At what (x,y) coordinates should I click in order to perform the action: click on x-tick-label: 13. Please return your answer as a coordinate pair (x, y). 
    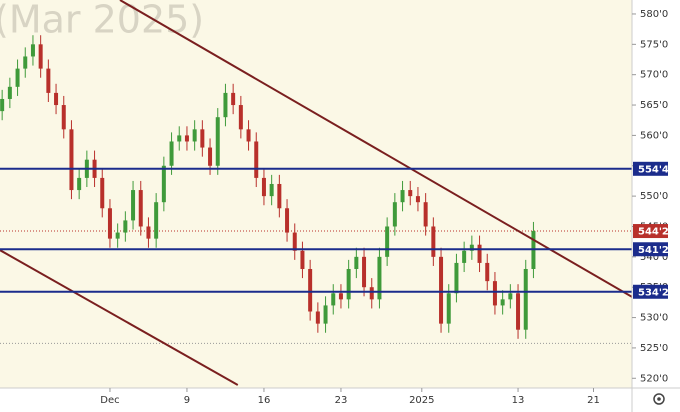
    Looking at the image, I should click on (518, 400).